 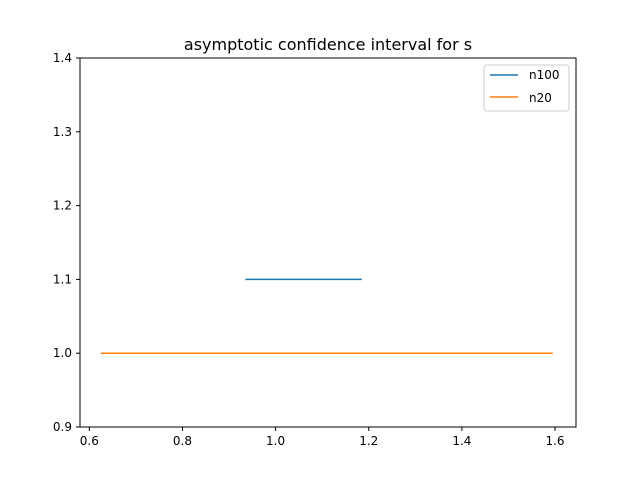 What do you see at coordinates (544, 75) in the screenshot?
I see `legend-label-n100: n100` at bounding box center [544, 75].